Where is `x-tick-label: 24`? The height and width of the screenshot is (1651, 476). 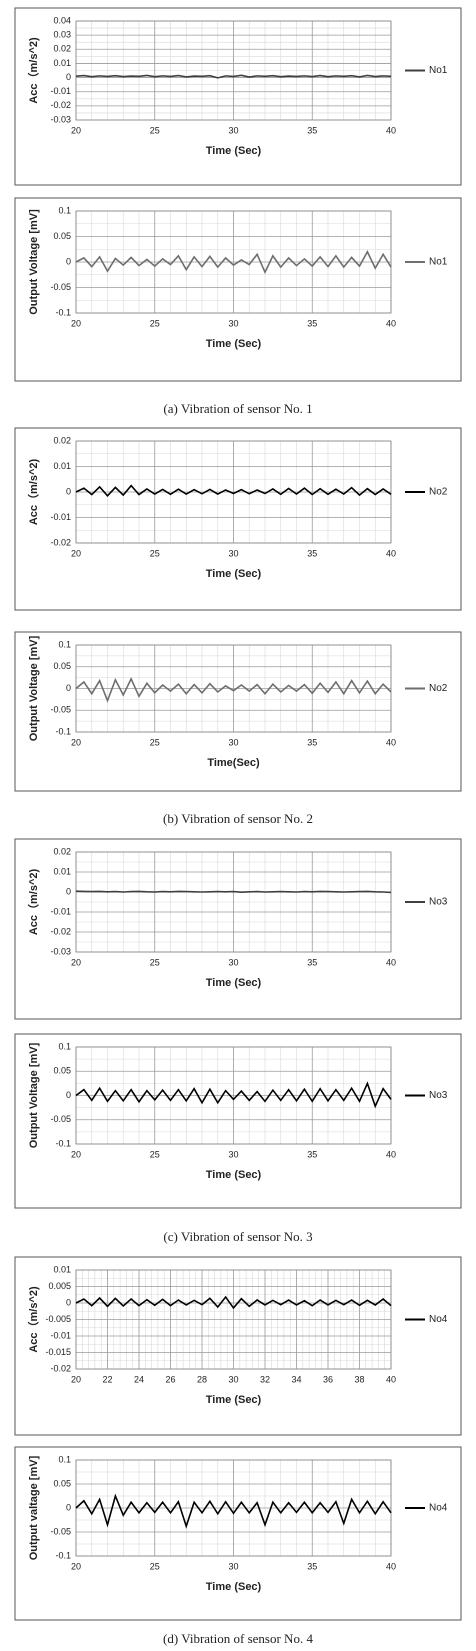 x-tick-label: 24 is located at coordinates (139, 1379).